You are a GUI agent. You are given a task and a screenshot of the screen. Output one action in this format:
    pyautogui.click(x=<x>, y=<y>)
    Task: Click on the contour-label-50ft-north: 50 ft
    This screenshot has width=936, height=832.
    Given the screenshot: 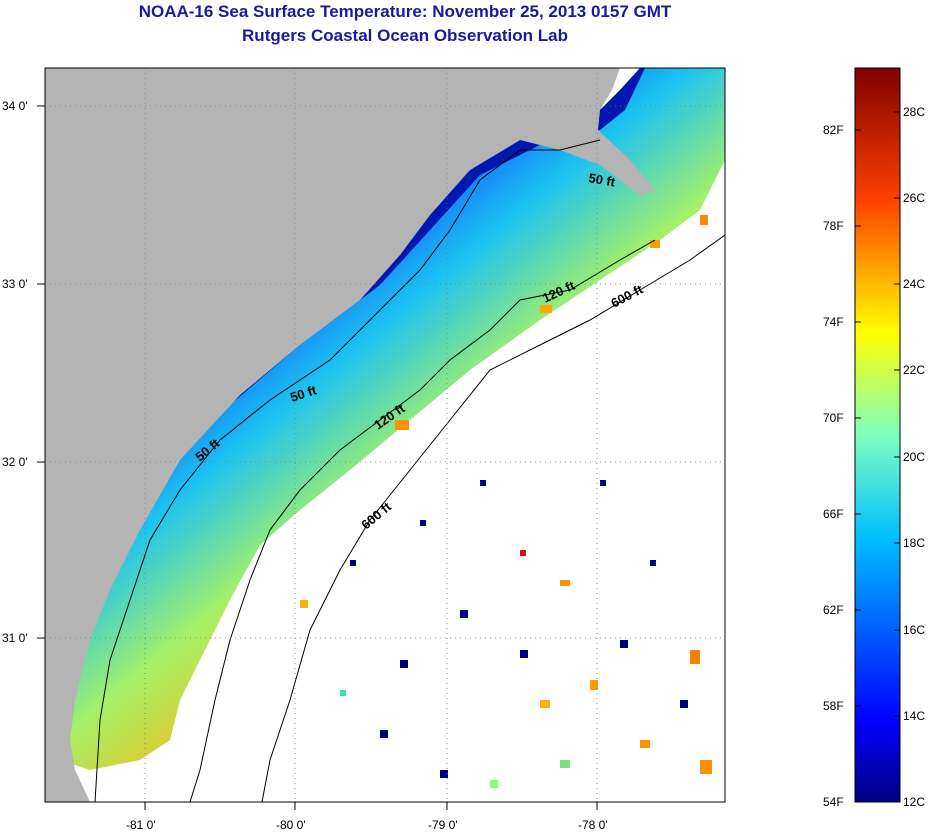 What is the action you would take?
    pyautogui.click(x=602, y=180)
    